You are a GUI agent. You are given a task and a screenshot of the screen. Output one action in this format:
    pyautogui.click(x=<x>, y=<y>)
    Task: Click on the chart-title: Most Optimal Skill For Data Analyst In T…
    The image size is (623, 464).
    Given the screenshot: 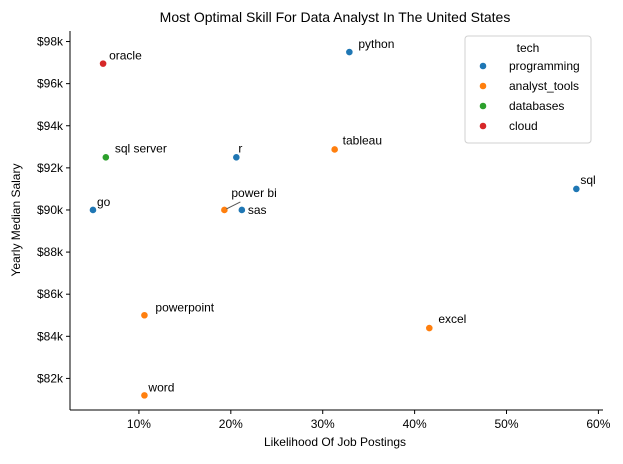 What is the action you would take?
    pyautogui.click(x=335, y=17)
    